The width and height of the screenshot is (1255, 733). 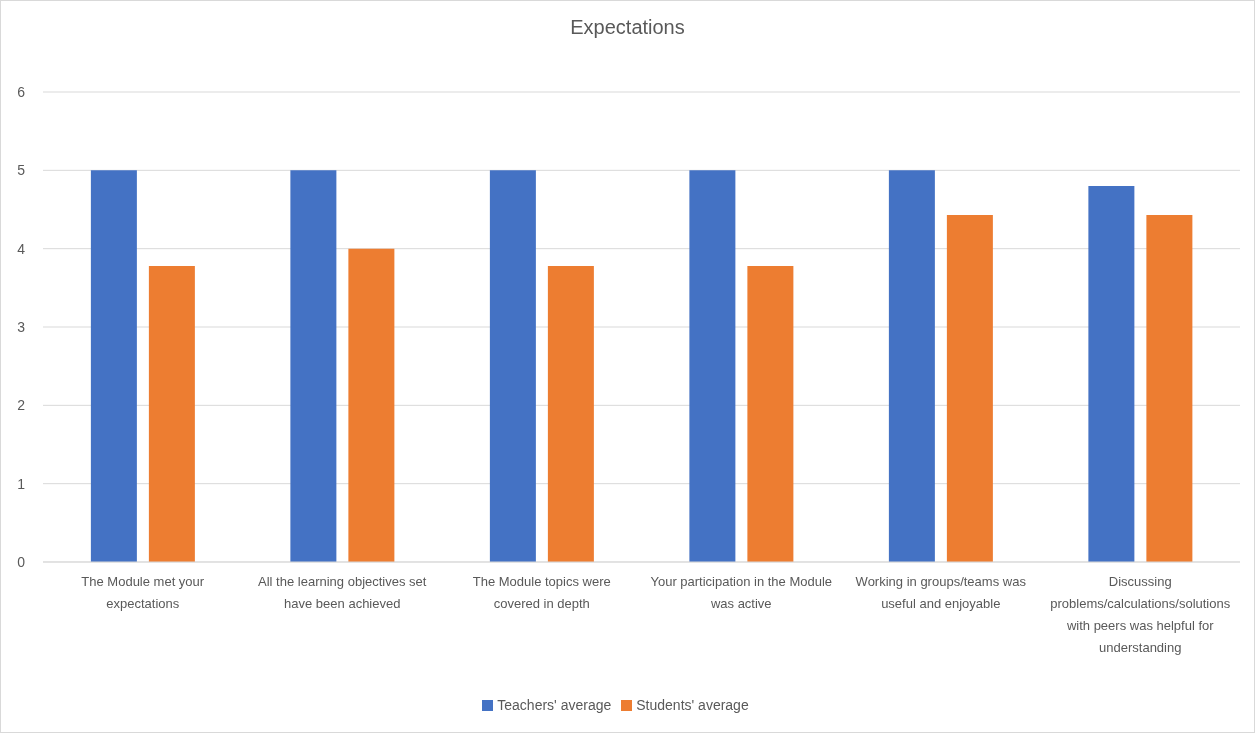 I want to click on x-tick-label: The Module topics were covered in depth, so click(x=541, y=592).